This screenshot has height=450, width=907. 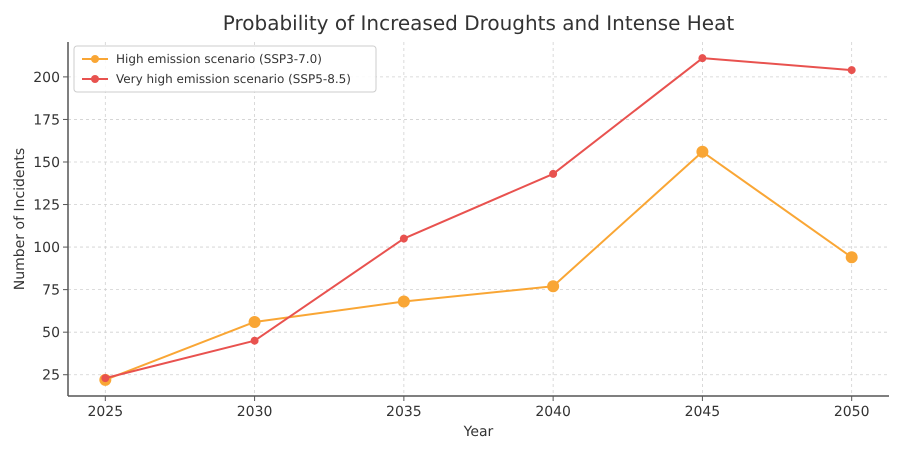 What do you see at coordinates (46, 205) in the screenshot?
I see `y-tick-label: 125` at bounding box center [46, 205].